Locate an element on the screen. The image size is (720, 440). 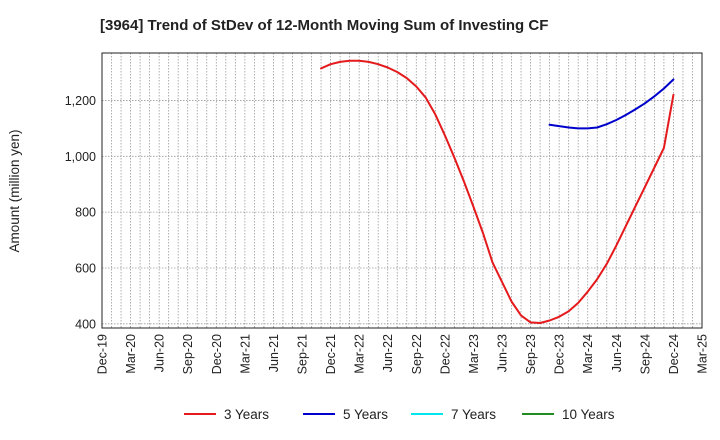
x-tick-label: Sep-20 is located at coordinates (188, 354).